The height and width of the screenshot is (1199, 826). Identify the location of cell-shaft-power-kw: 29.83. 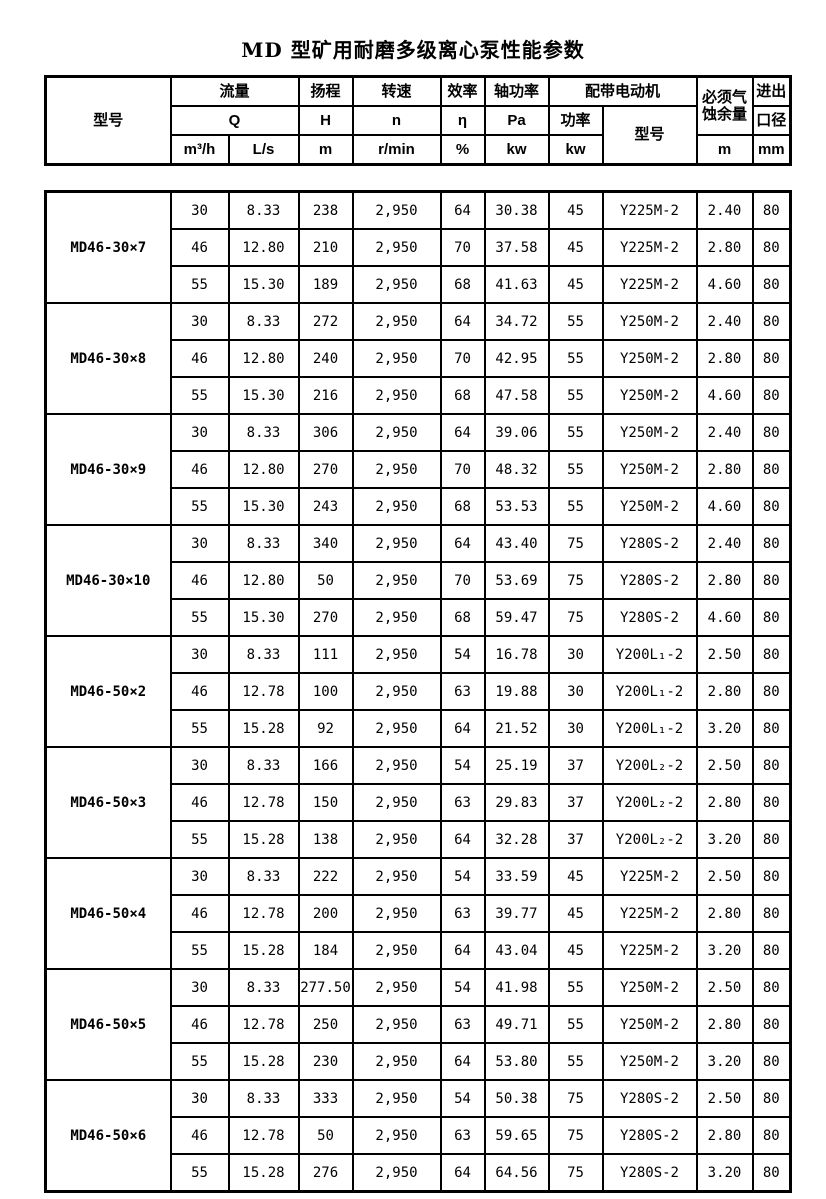
(516, 802).